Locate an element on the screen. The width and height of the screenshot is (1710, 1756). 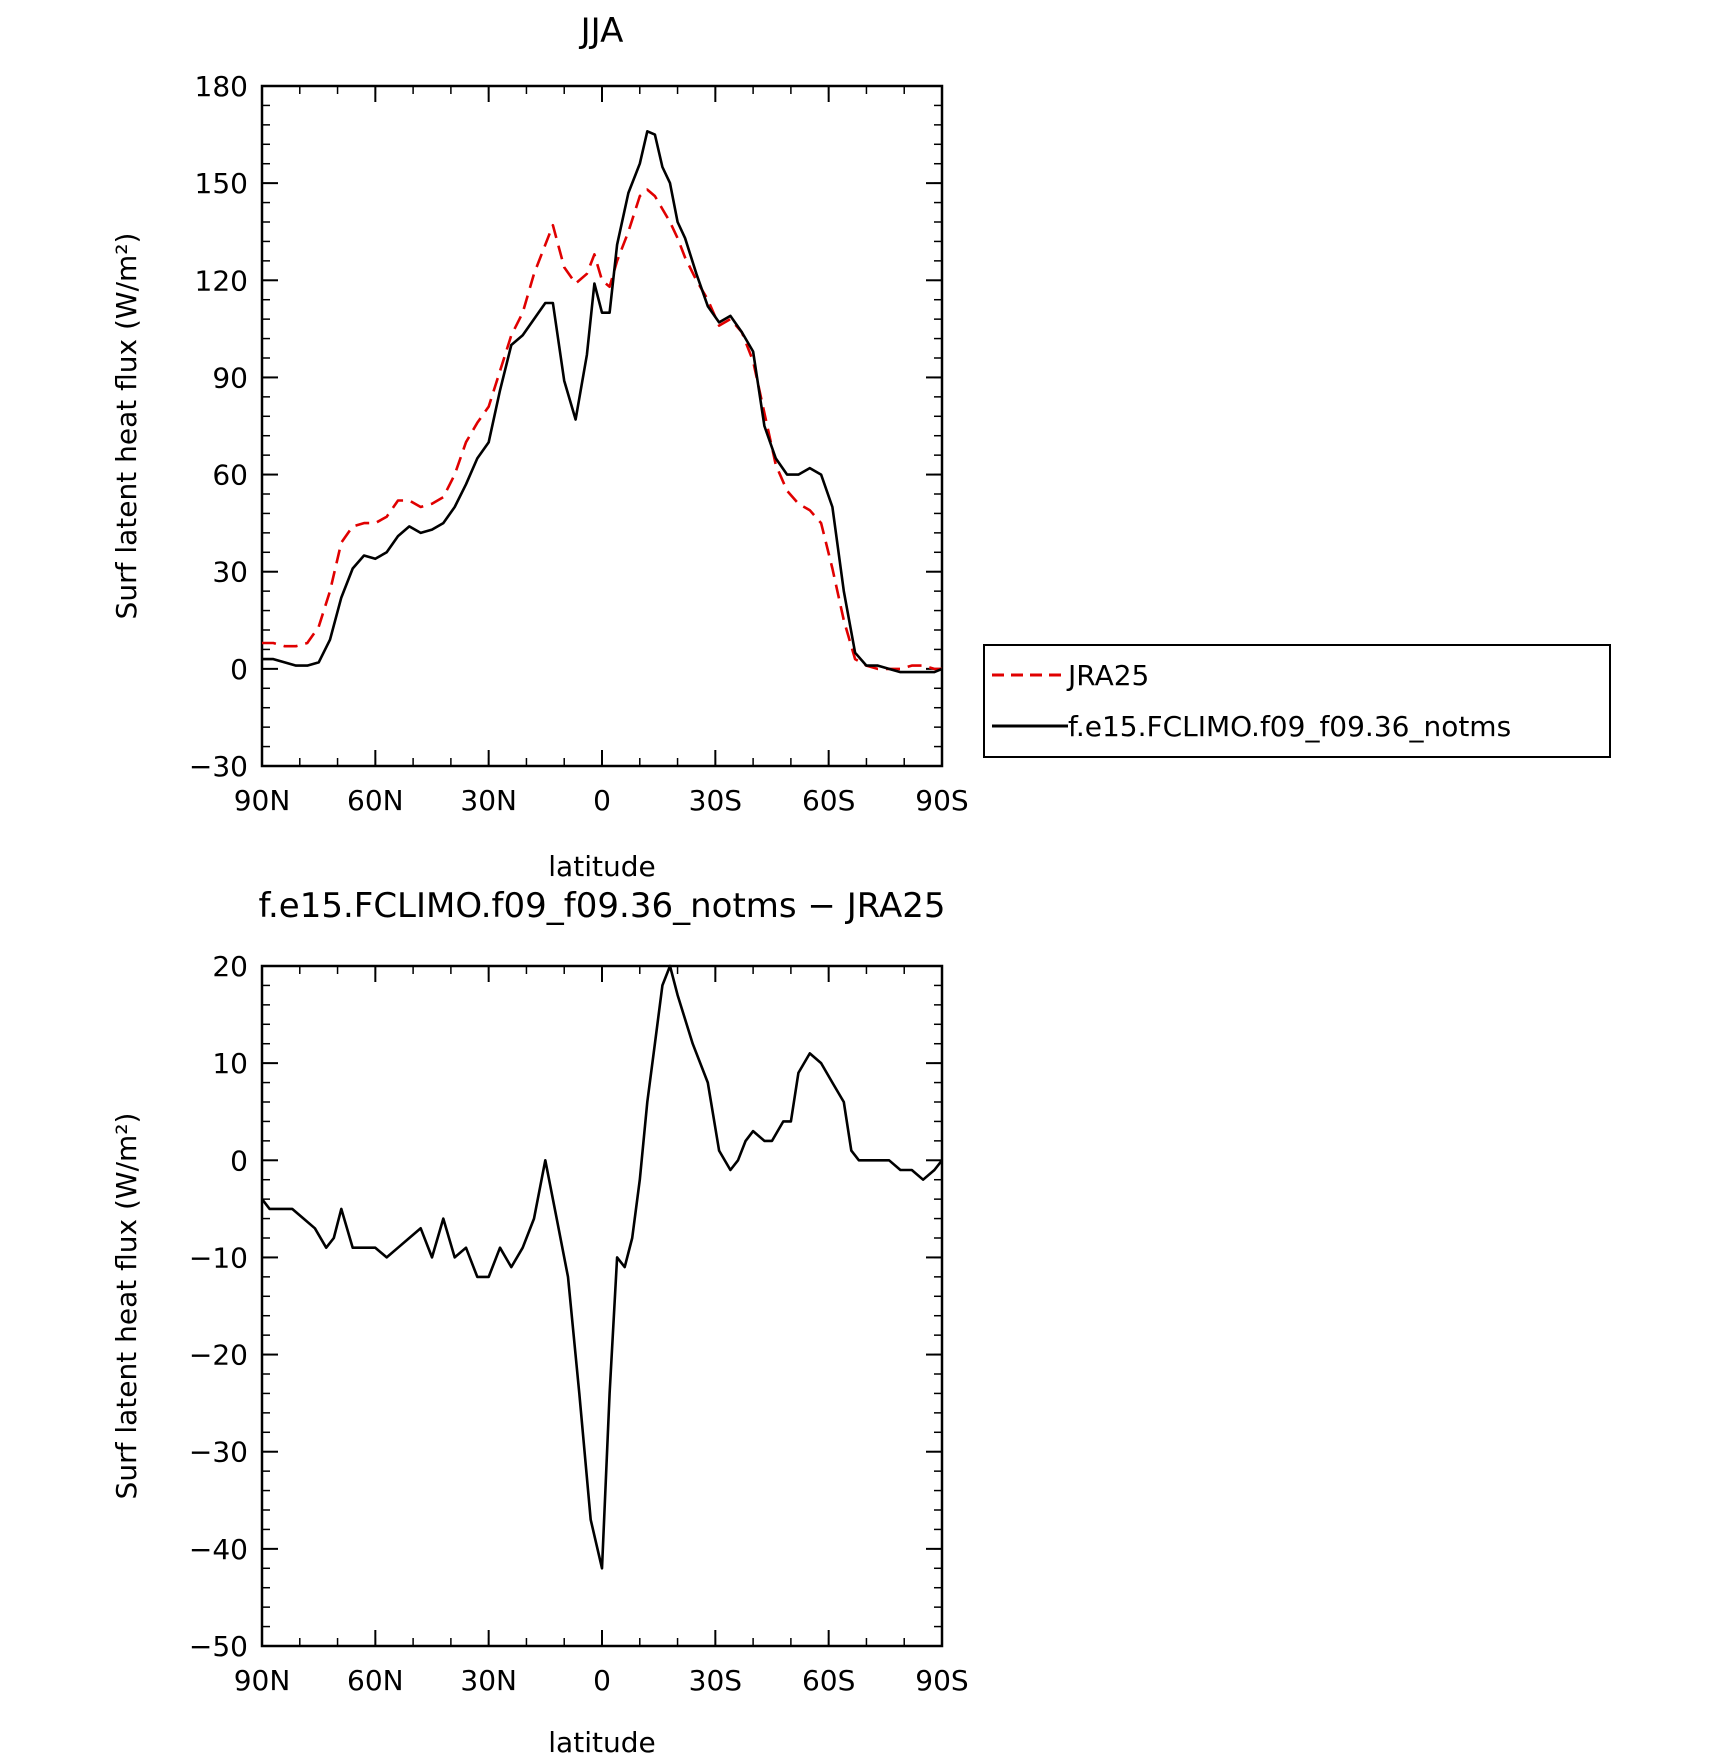
y-tick-label: 20 is located at coordinates (230, 966).